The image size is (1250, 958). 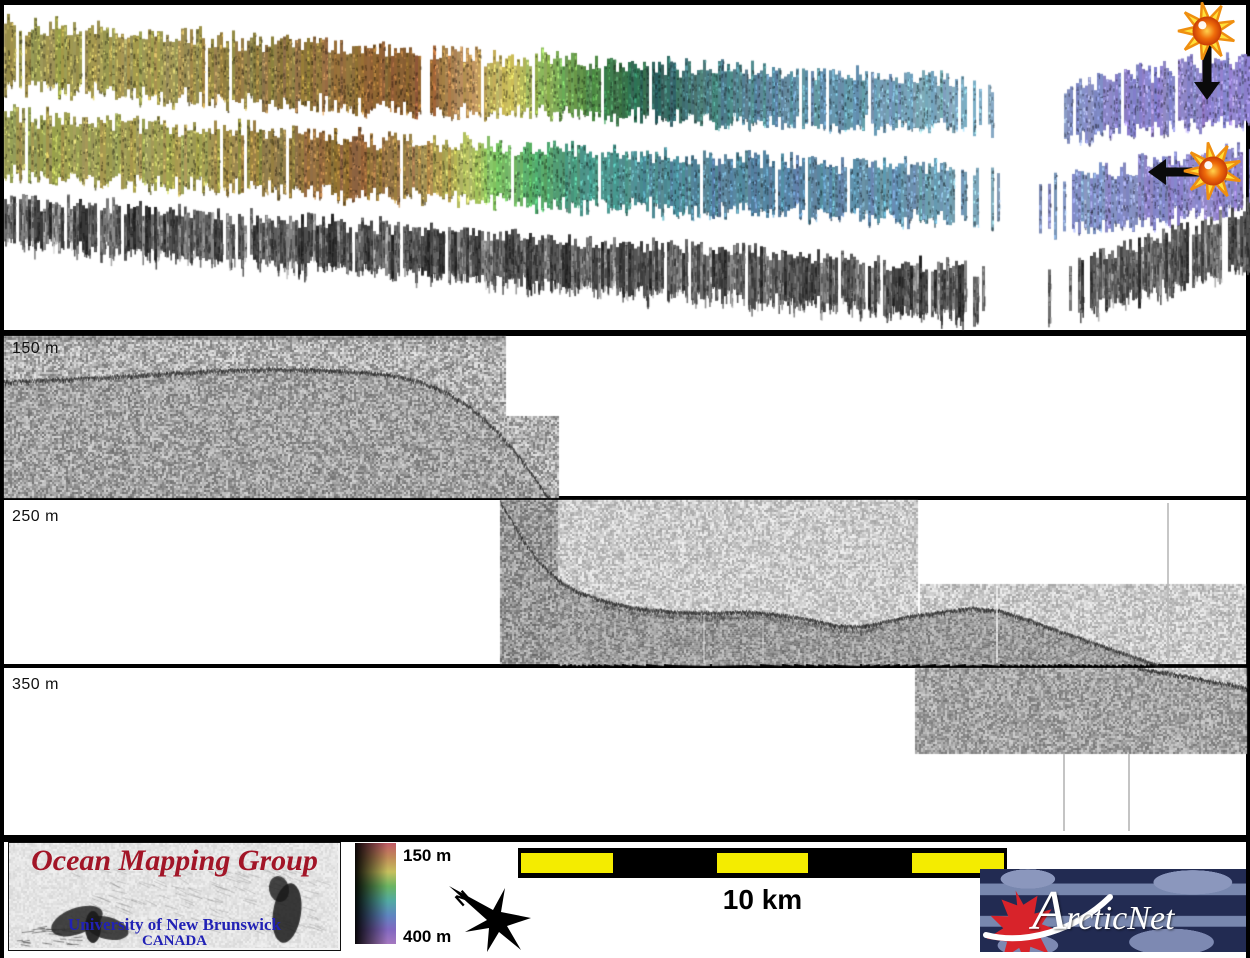 I want to click on arcticnet-swash, so click(x=1048, y=918).